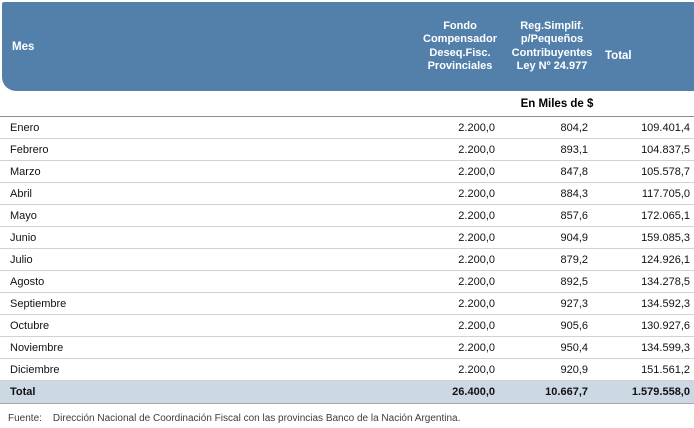 The width and height of the screenshot is (694, 428). What do you see at coordinates (665, 215) in the screenshot?
I see `total-cell: 172.065,1` at bounding box center [665, 215].